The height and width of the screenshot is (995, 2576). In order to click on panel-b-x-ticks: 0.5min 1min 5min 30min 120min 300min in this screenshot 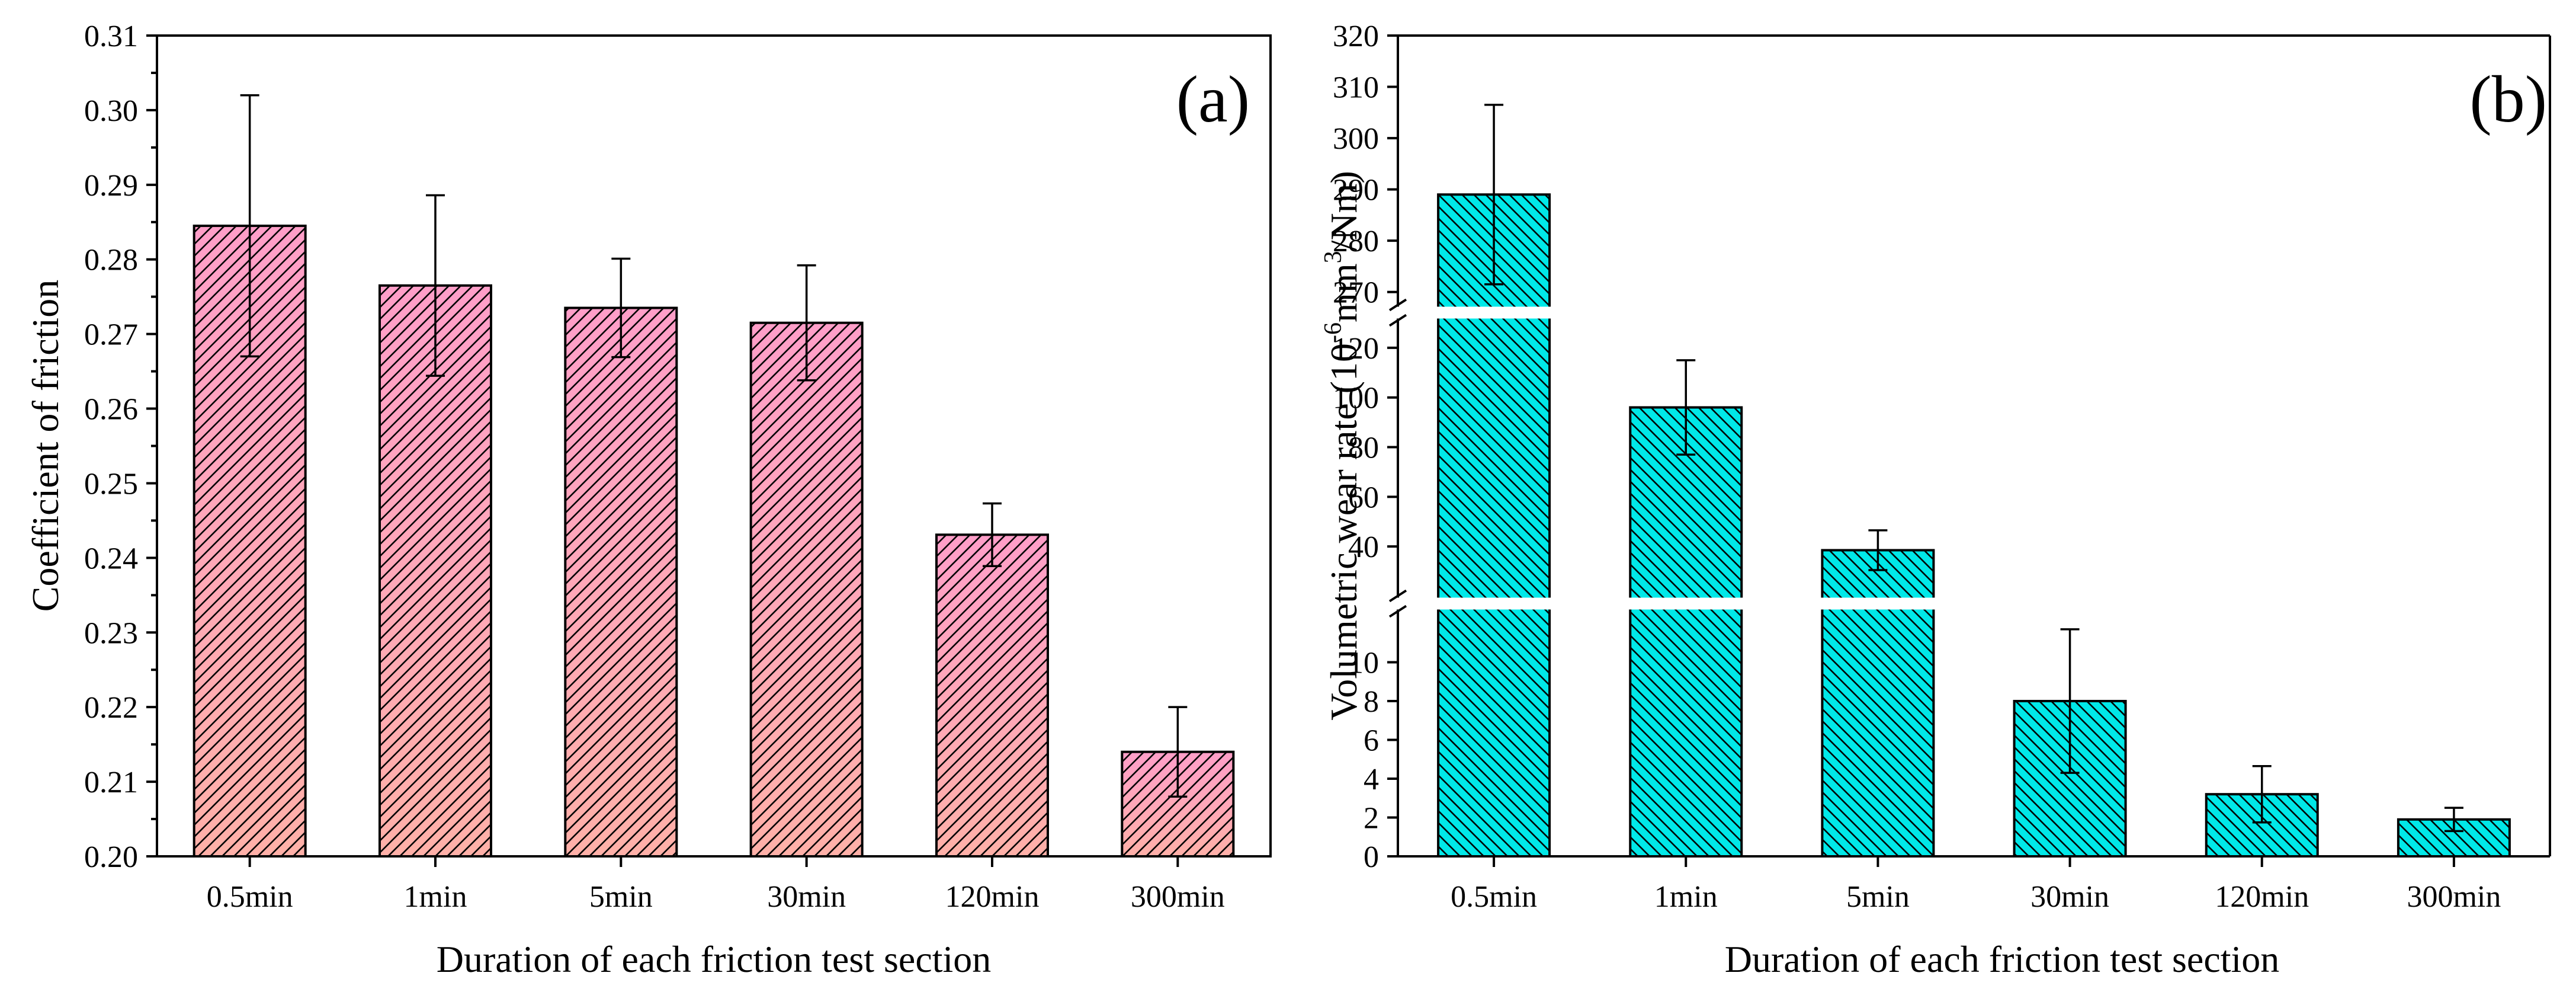, I will do `click(1976, 885)`.